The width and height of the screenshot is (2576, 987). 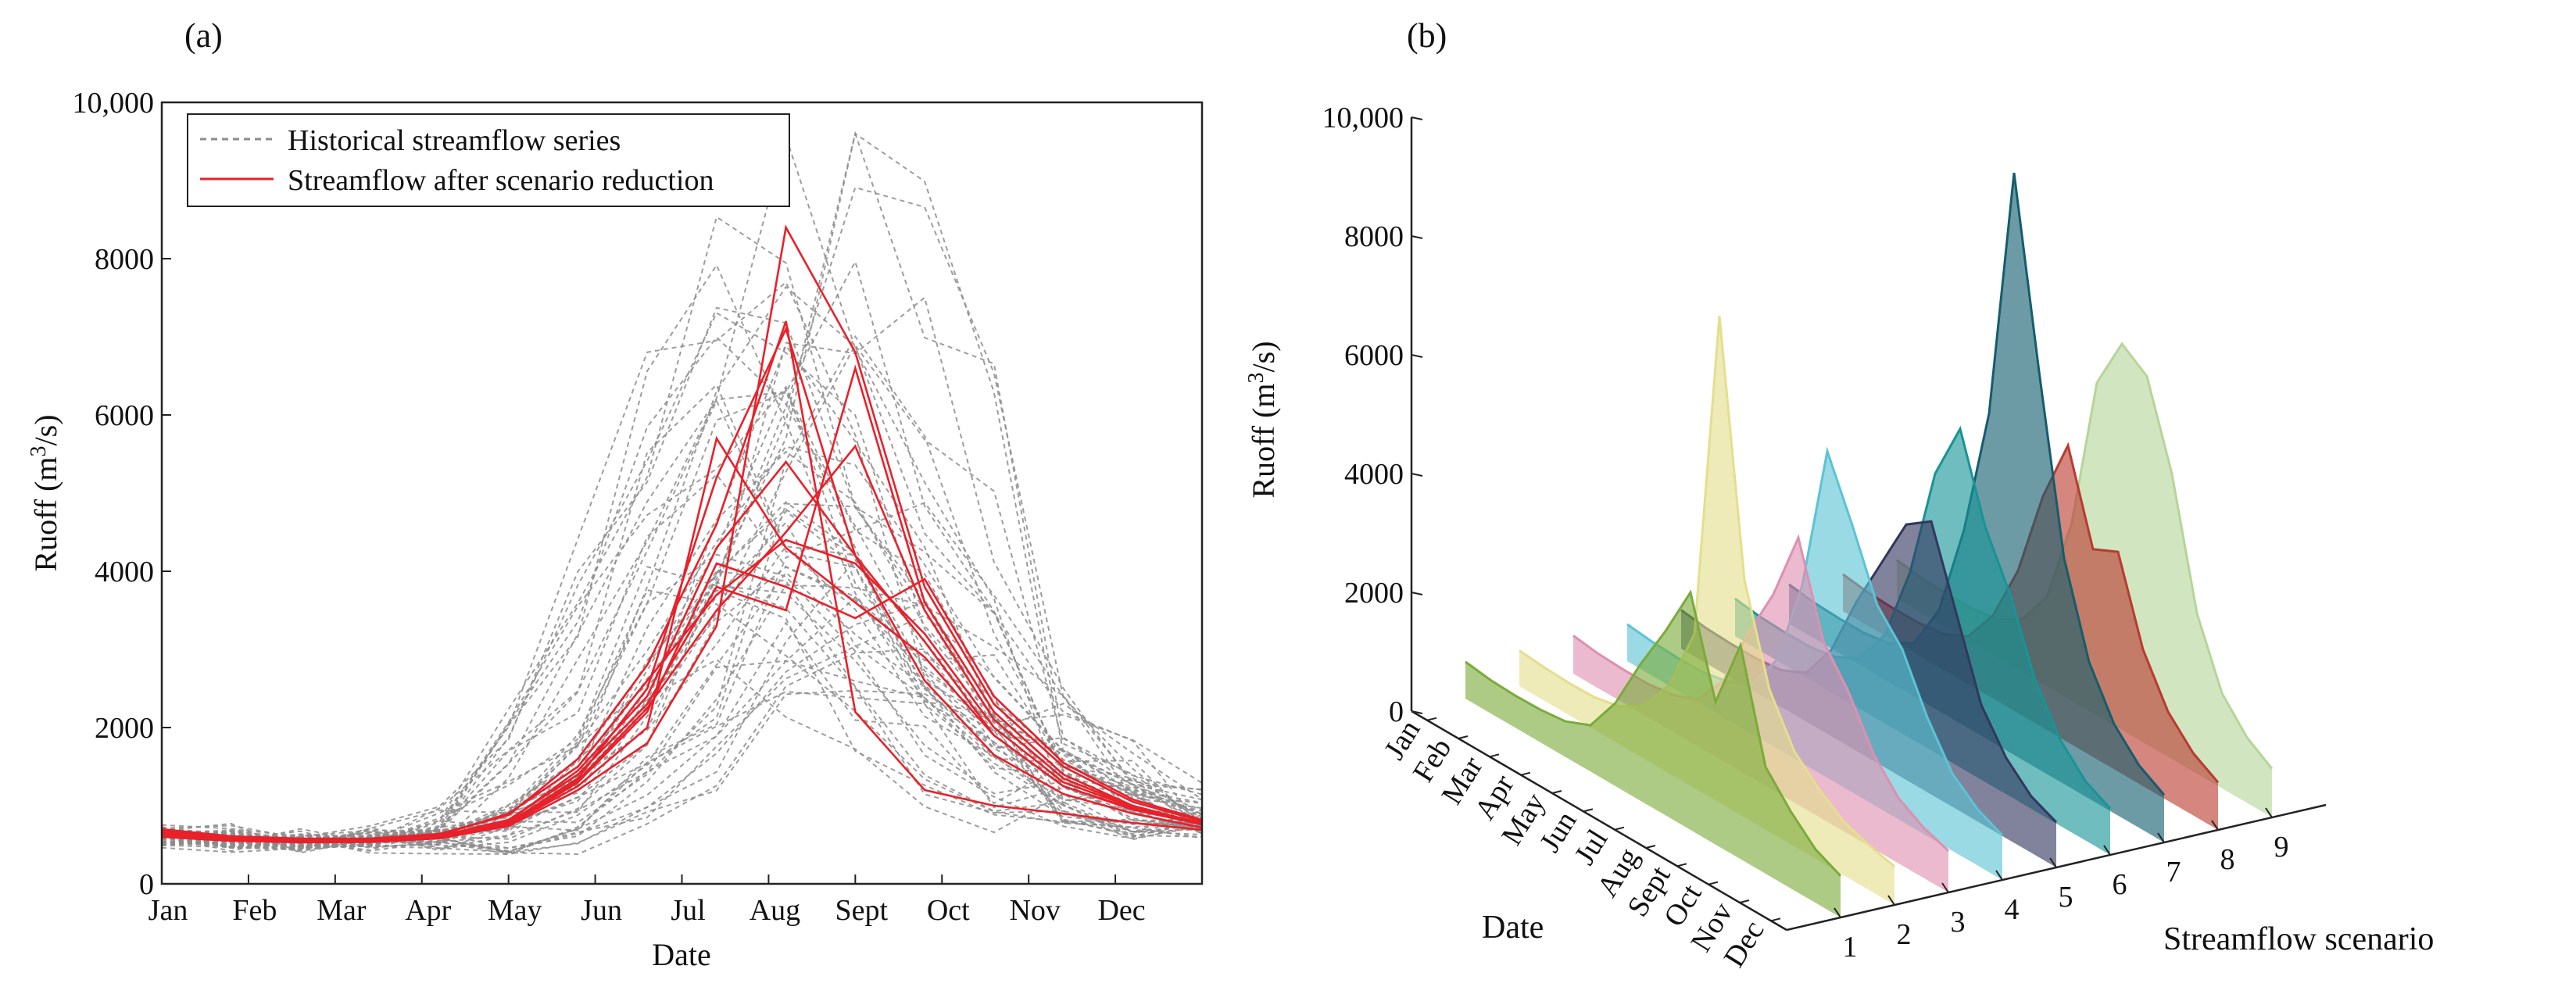 What do you see at coordinates (1374, 355) in the screenshot?
I see `z-tick-label: 6000` at bounding box center [1374, 355].